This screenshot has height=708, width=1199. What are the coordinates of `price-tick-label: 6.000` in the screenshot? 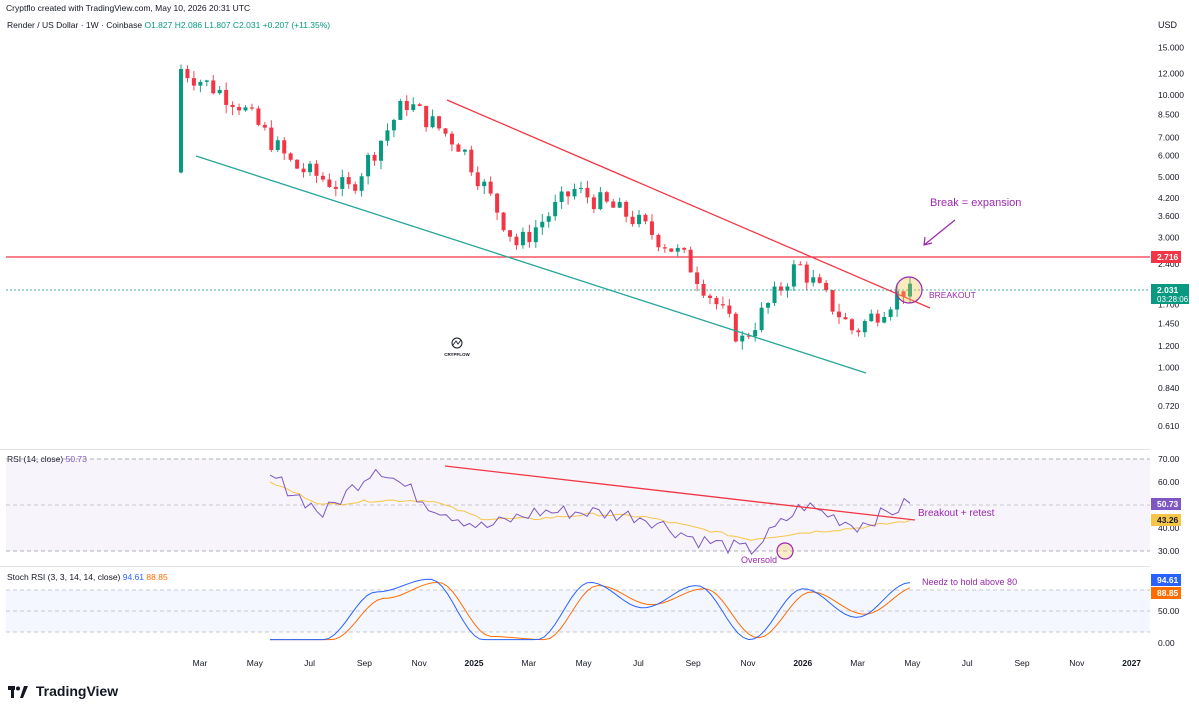 It's located at (1169, 156).